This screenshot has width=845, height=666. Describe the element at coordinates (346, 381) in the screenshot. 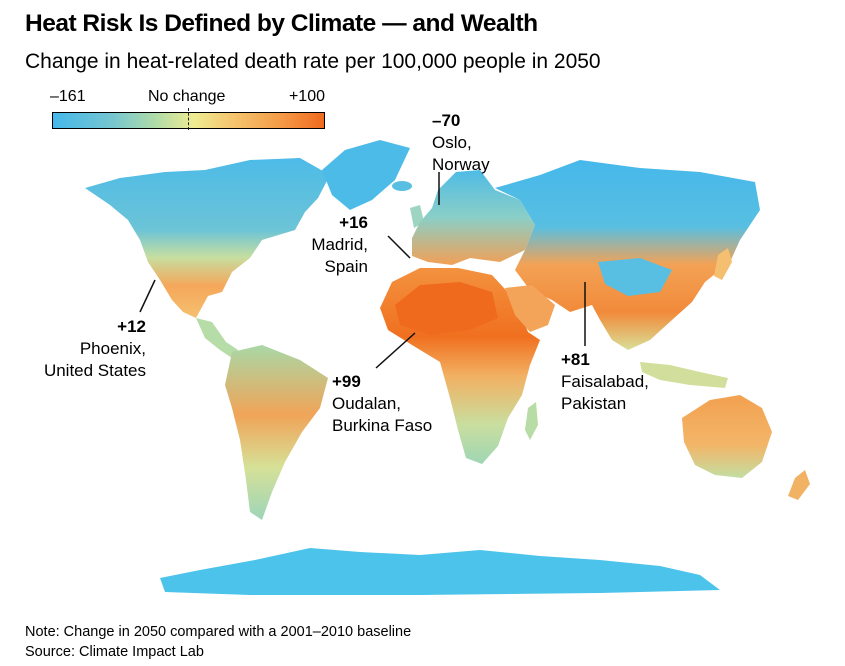

I see `annotation-value: +99` at that location.